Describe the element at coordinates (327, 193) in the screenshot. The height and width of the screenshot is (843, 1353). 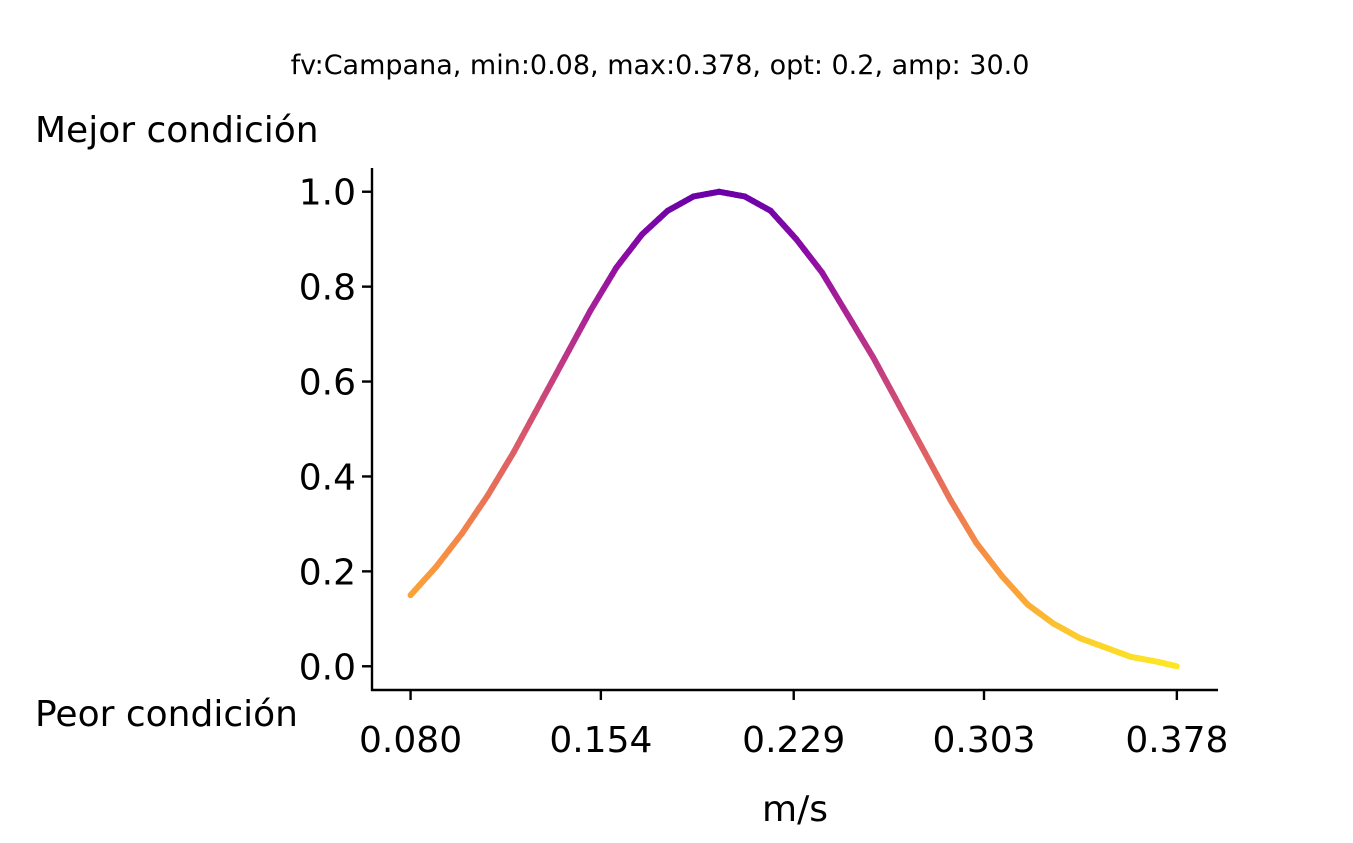
I see `y-tick-label: 1.0` at that location.